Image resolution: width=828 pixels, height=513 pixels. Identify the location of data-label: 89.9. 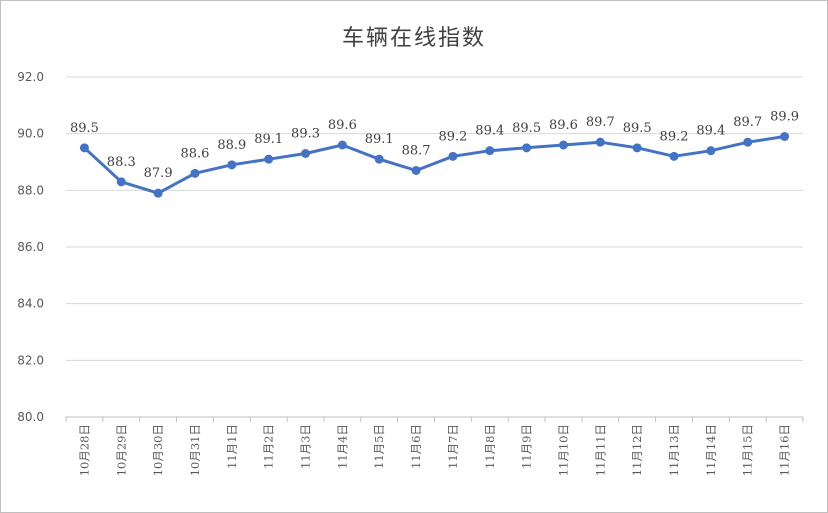
(784, 117).